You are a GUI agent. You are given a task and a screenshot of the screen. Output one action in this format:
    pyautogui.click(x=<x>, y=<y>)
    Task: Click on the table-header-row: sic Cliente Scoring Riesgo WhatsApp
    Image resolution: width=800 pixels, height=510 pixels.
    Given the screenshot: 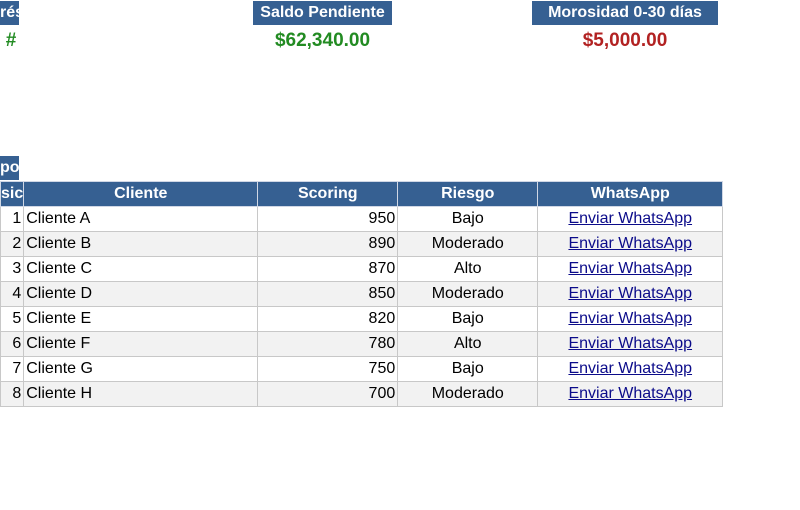 What is the action you would take?
    pyautogui.click(x=362, y=194)
    